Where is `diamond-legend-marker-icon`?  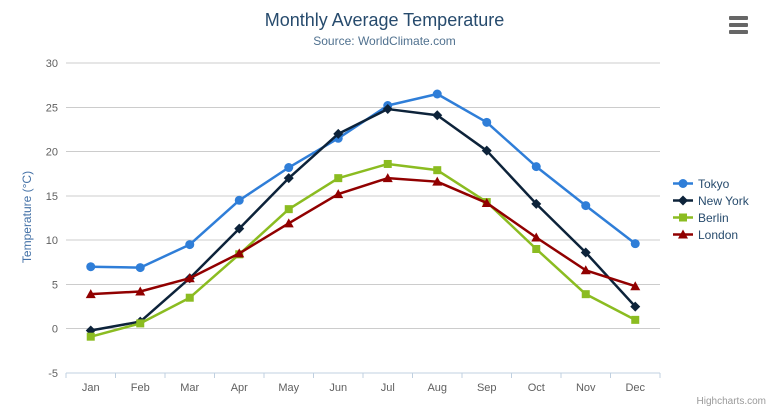
diamond-legend-marker-icon is located at coordinates (683, 200).